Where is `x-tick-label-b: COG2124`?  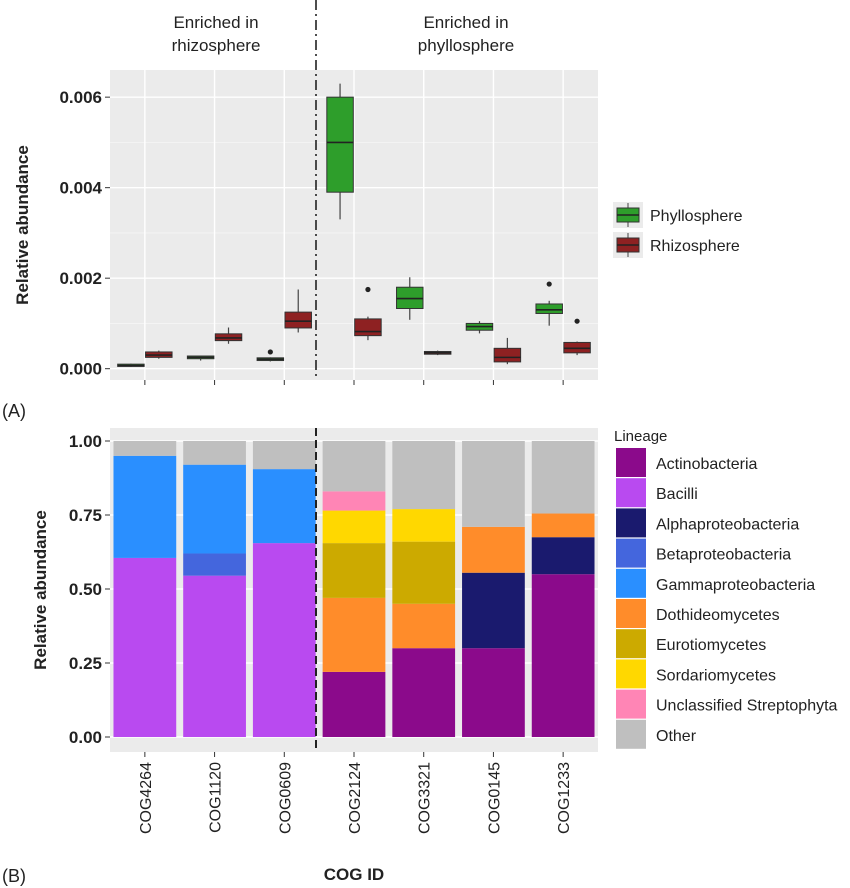 x-tick-label-b: COG2124 is located at coordinates (355, 798).